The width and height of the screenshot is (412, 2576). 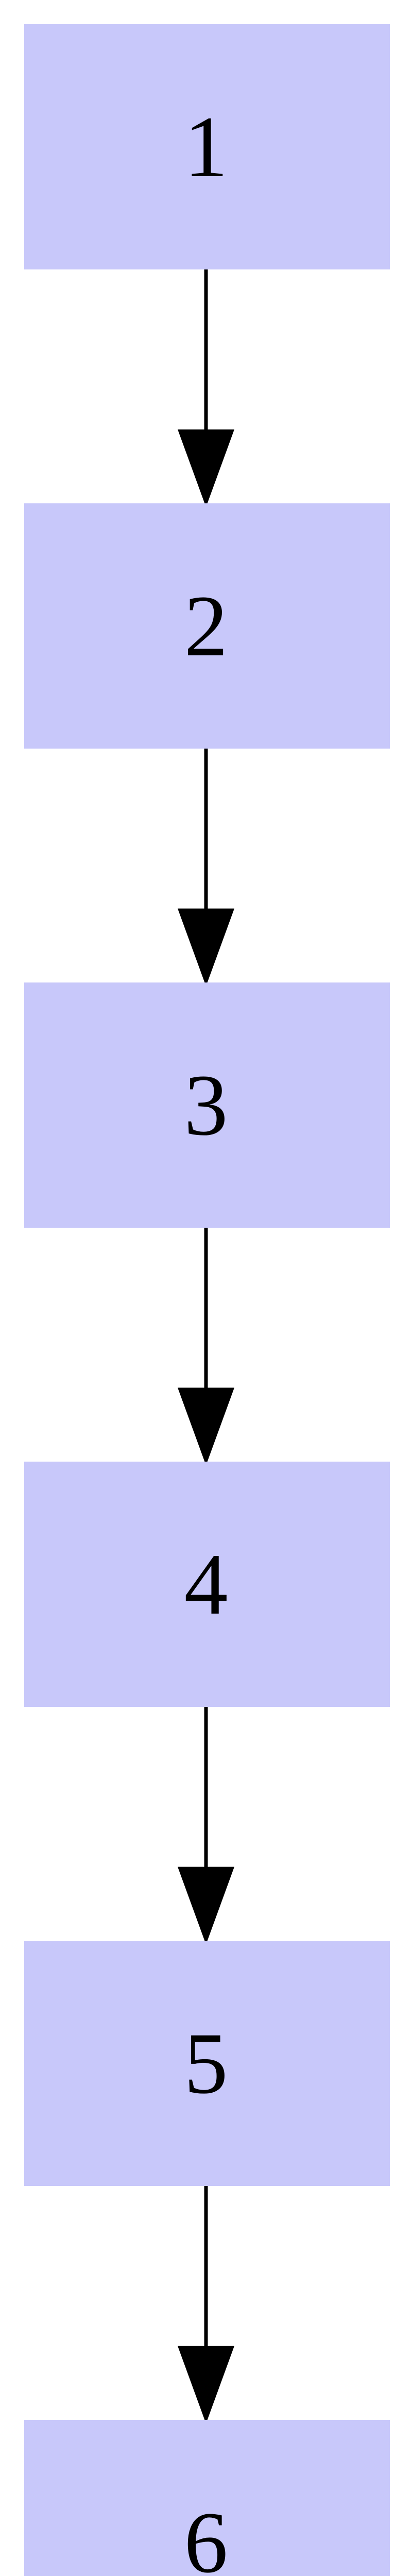 I want to click on node-label: 1, so click(x=206, y=146).